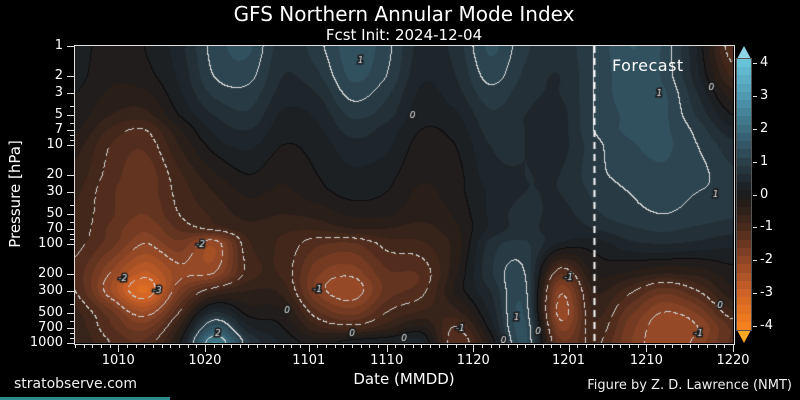  Describe the element at coordinates (75, 384) in the screenshot. I see `site-credit: stratobserve.com` at that location.